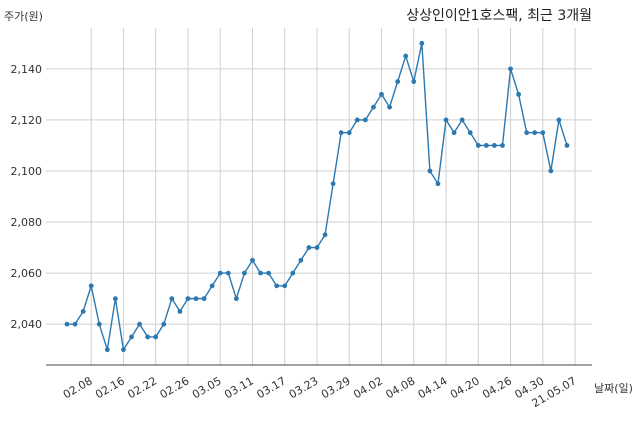 The width and height of the screenshot is (640, 423). What do you see at coordinates (368, 387) in the screenshot?
I see `x-tick-label: 04.02` at bounding box center [368, 387].